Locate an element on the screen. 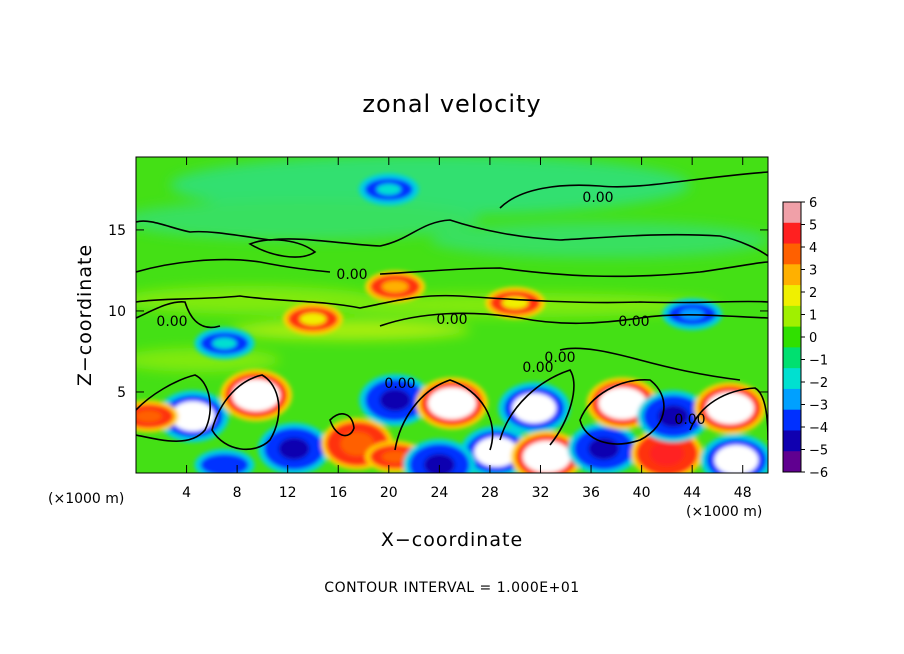 The image size is (904, 654). x-tick-label: 4 is located at coordinates (186, 493).